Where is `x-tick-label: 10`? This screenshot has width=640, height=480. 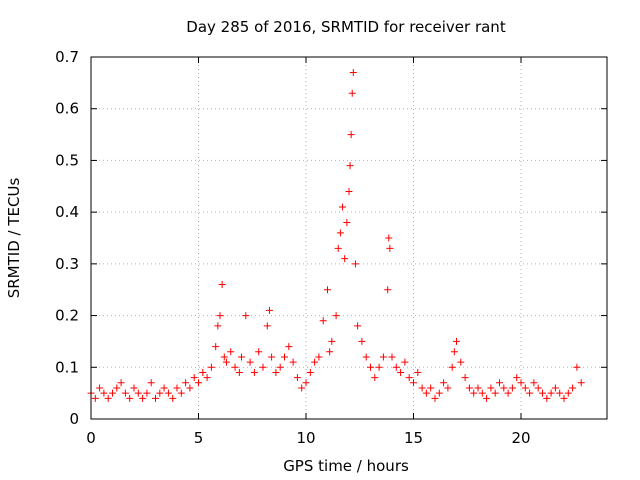
x-tick-label: 10 is located at coordinates (305, 438).